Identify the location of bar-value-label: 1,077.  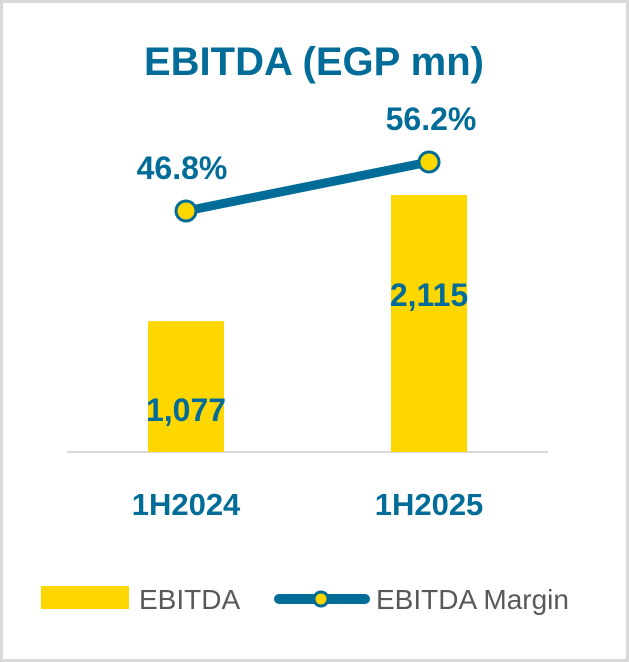
(186, 410).